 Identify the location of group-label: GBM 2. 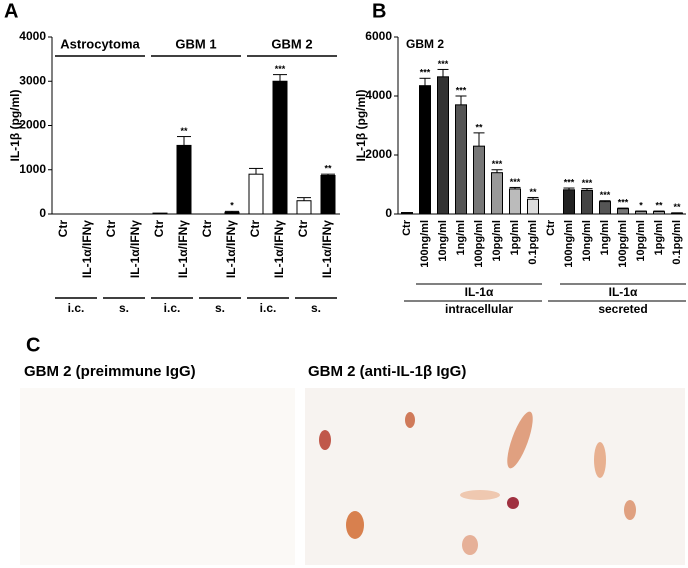
(291, 43).